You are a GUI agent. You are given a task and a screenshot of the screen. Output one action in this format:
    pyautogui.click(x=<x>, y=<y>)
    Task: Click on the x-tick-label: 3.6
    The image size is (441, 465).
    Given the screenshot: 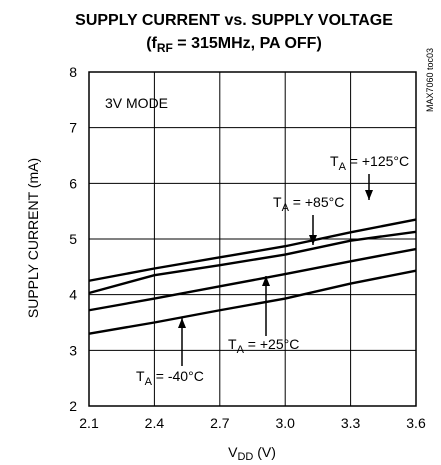 What is the action you would take?
    pyautogui.click(x=416, y=423)
    